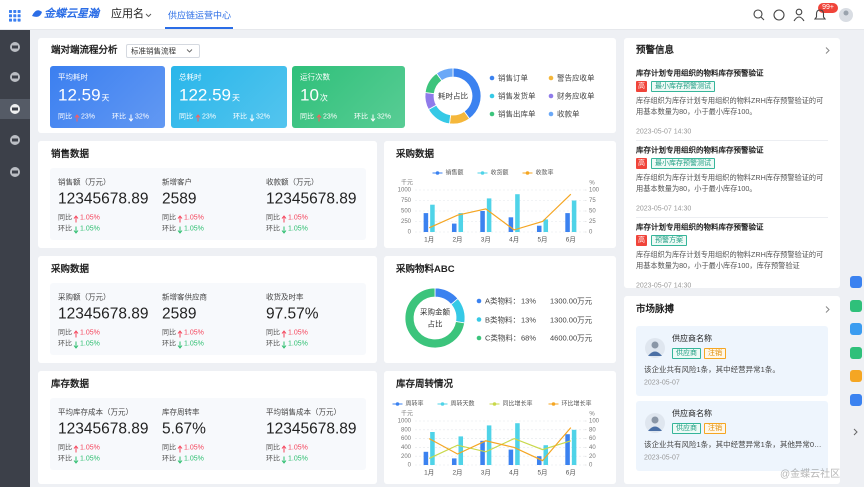  What do you see at coordinates (181, 412) in the screenshot?
I see `metric-label: 库存周转率` at bounding box center [181, 412].